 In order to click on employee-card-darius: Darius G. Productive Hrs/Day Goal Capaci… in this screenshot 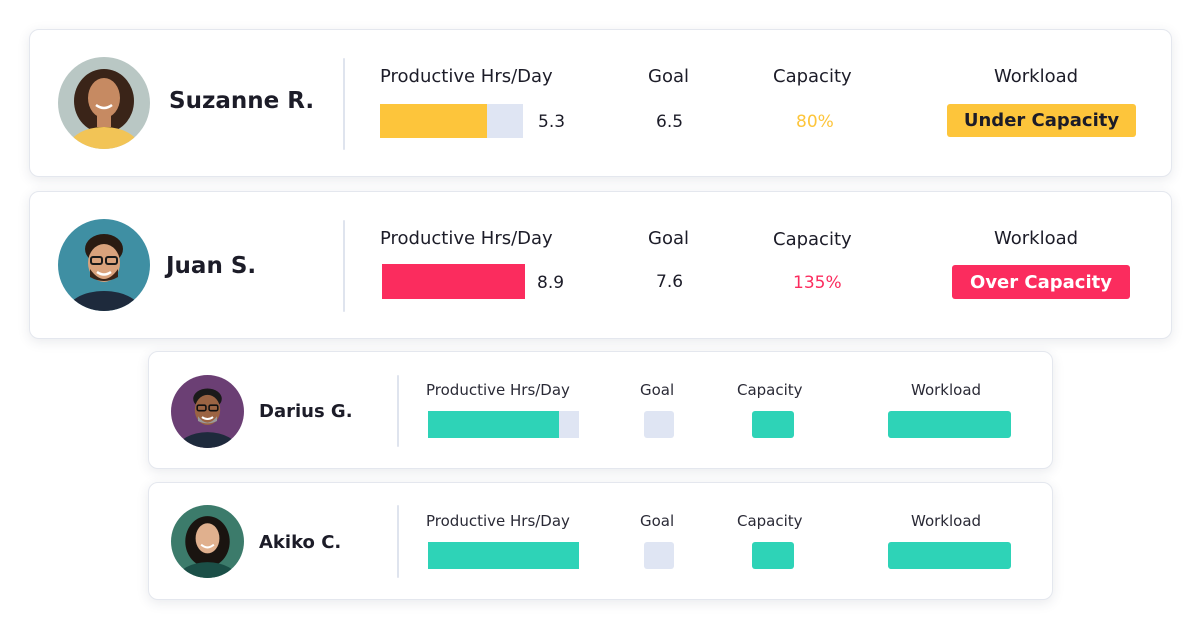, I will do `click(600, 410)`.